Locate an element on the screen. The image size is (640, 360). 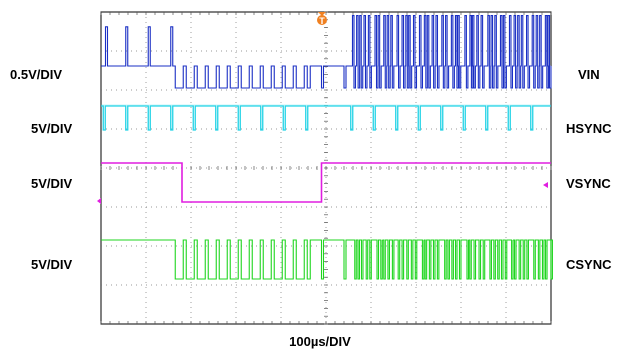
hsync-scale-label: 5V/DIV is located at coordinates (52, 128).